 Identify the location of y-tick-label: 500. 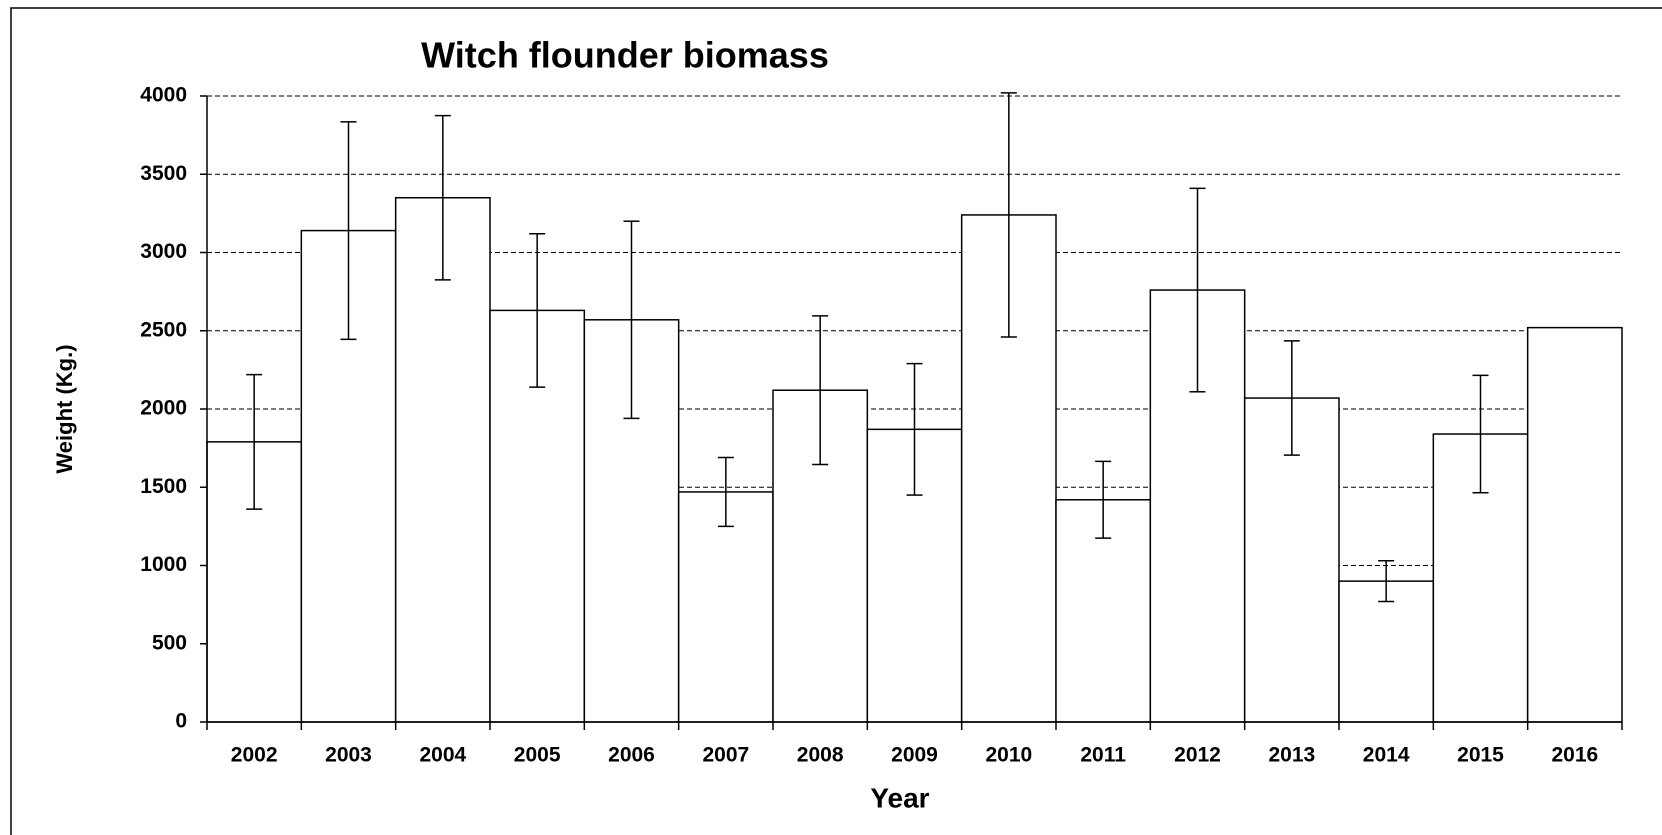
(169, 642).